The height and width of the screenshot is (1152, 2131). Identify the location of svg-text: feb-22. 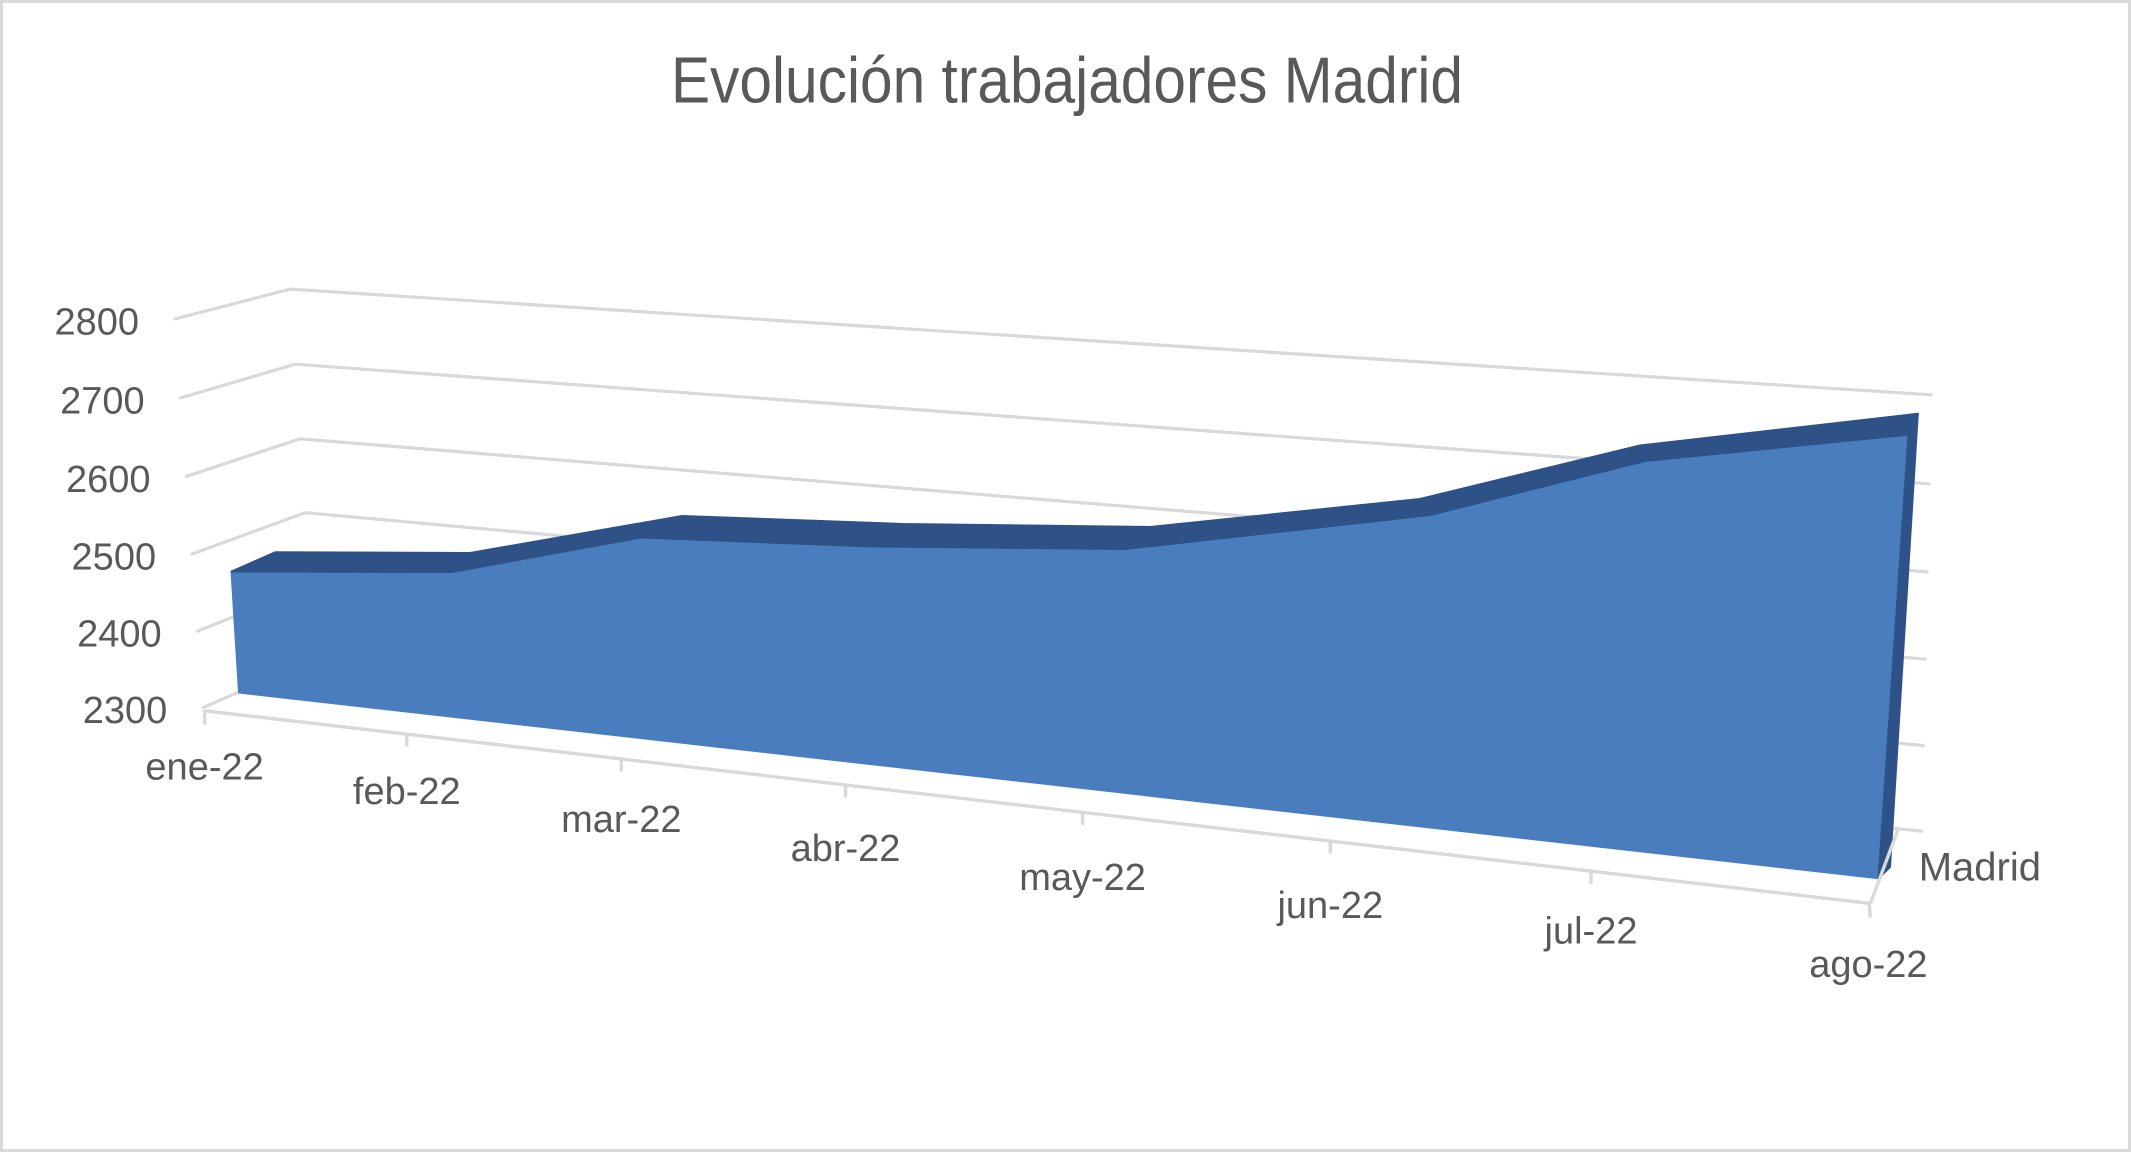
(407, 792).